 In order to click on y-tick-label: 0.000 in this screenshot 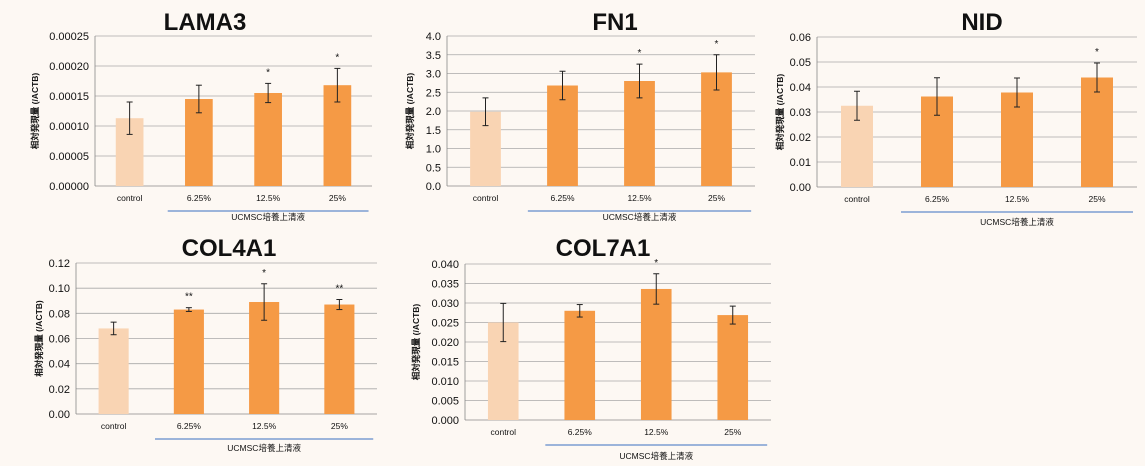, I will do `click(445, 421)`.